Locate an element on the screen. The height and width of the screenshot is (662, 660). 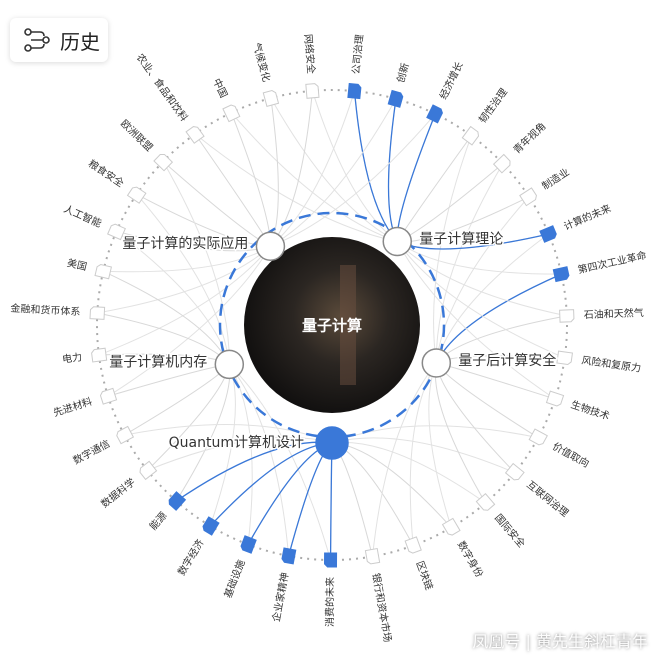
node-label: 欧洲联盟 is located at coordinates (136, 136).